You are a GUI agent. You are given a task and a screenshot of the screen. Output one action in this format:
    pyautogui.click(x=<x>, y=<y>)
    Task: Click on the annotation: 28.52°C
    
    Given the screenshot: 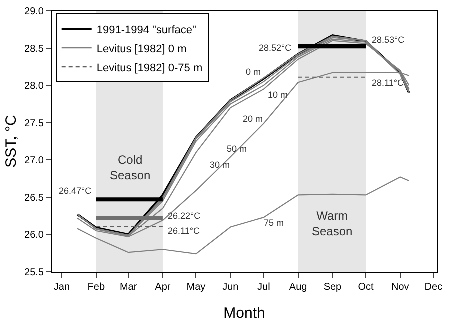 What is the action you would take?
    pyautogui.click(x=275, y=48)
    